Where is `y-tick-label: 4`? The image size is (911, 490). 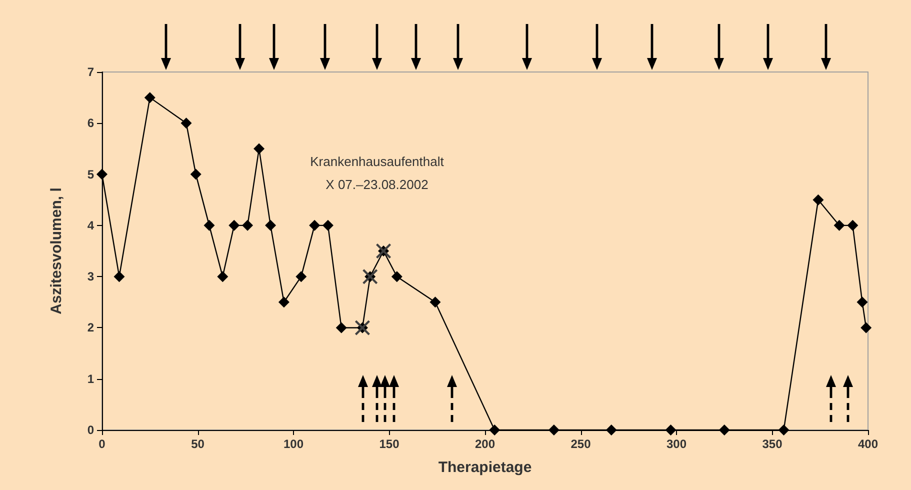
y-tick-label: 4 is located at coordinates (90, 225).